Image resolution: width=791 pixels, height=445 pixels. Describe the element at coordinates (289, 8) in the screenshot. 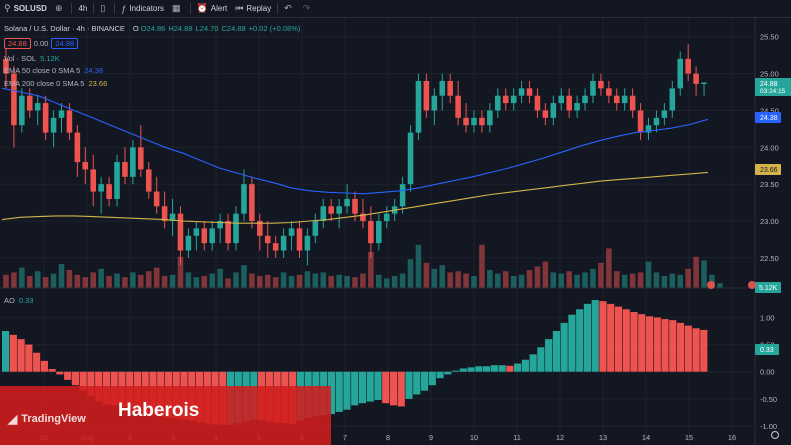

I see `undo-button: ↶` at that location.